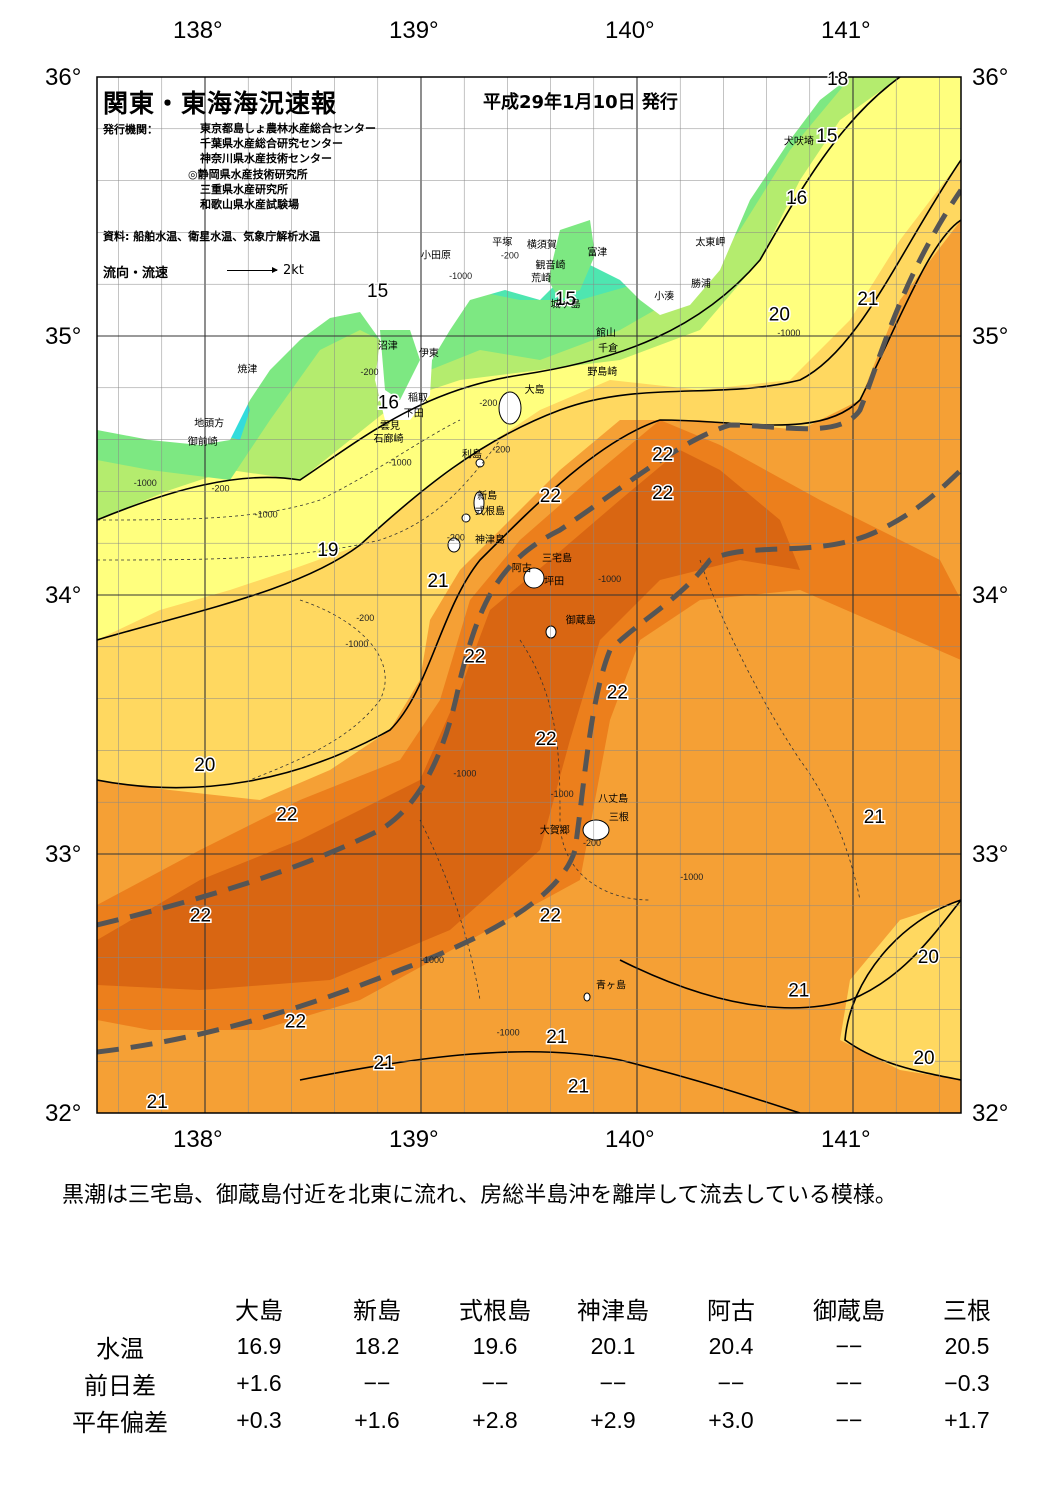 The height and width of the screenshot is (1503, 1064). What do you see at coordinates (120, 1349) in the screenshot?
I see `row-label: 水温` at bounding box center [120, 1349].